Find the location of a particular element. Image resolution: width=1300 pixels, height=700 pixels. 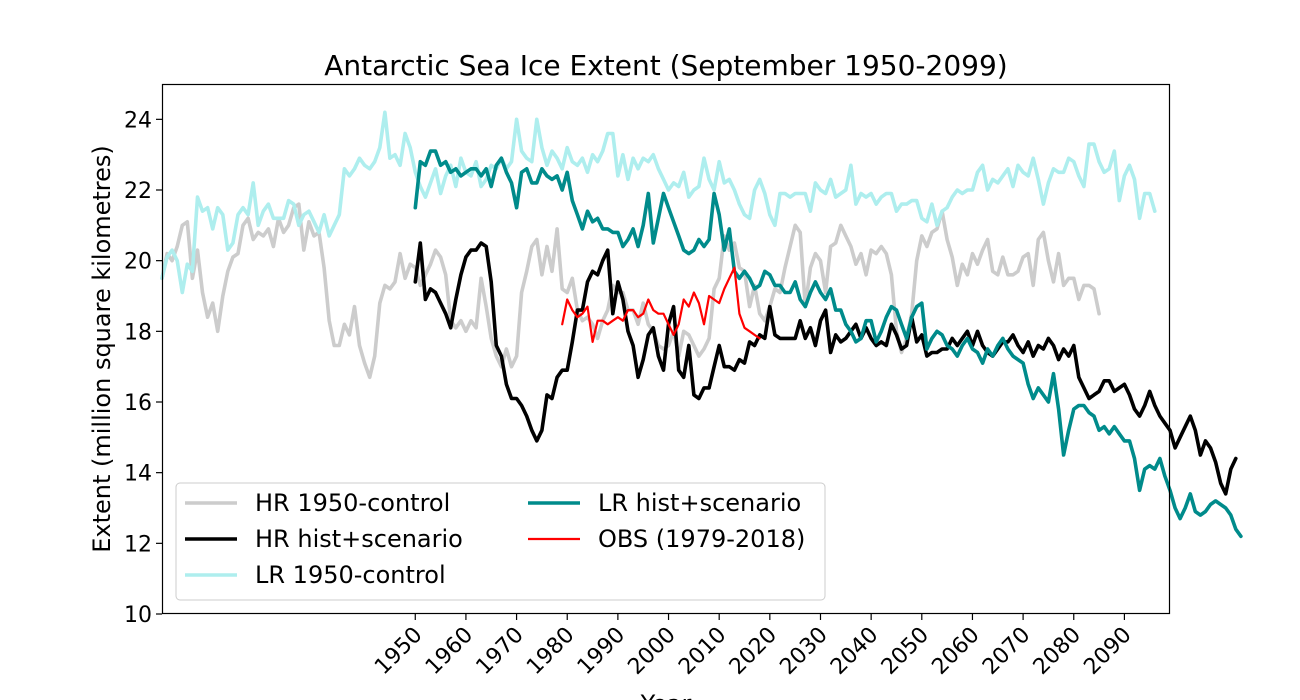

legend-label-0: HR 1950-control is located at coordinates (352, 503).